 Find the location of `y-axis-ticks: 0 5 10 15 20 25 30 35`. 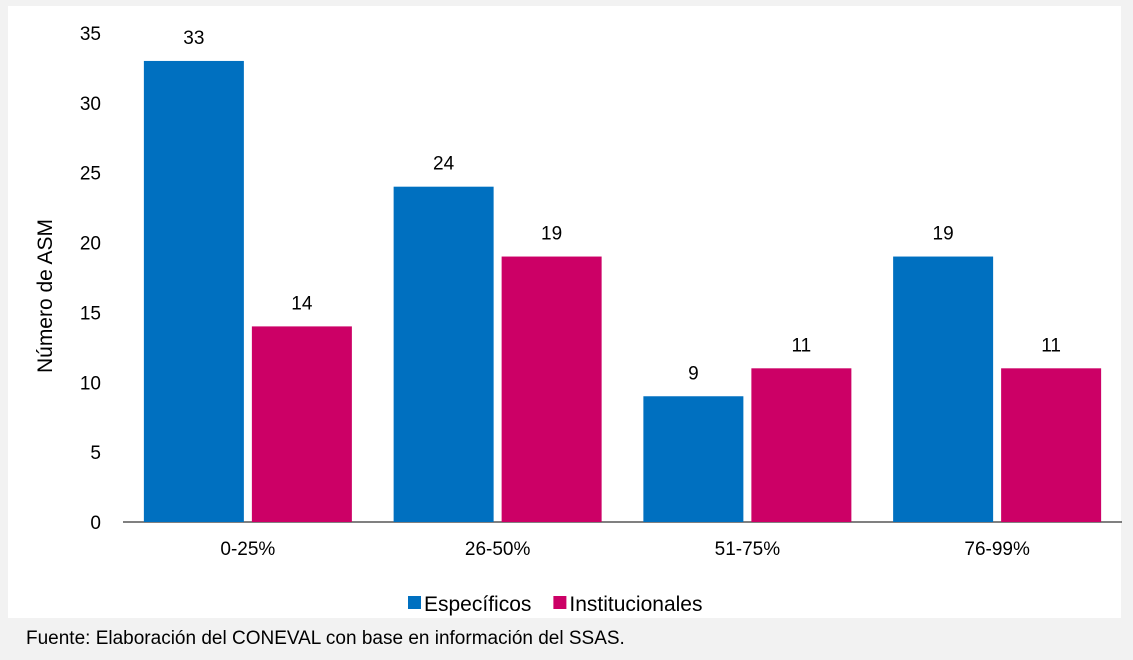

y-axis-ticks: 0 5 10 15 20 25 30 35 is located at coordinates (90, 279).